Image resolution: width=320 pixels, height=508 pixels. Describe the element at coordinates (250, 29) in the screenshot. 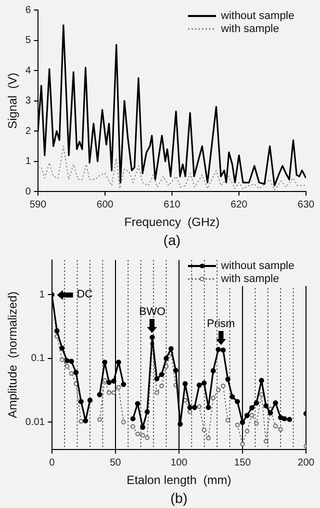

I see `legend-label: with sample` at that location.